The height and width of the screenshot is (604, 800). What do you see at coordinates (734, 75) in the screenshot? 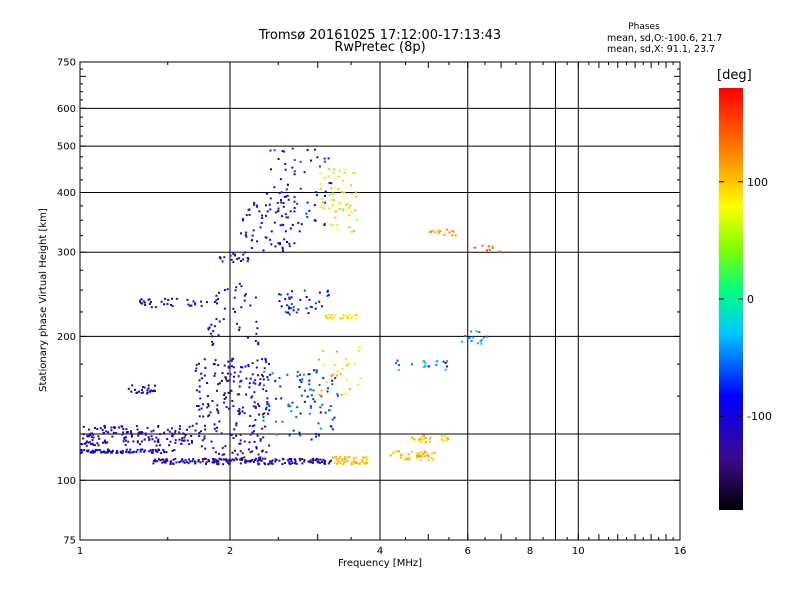
I see `colorbar-unit-label: [deg]` at bounding box center [734, 75].